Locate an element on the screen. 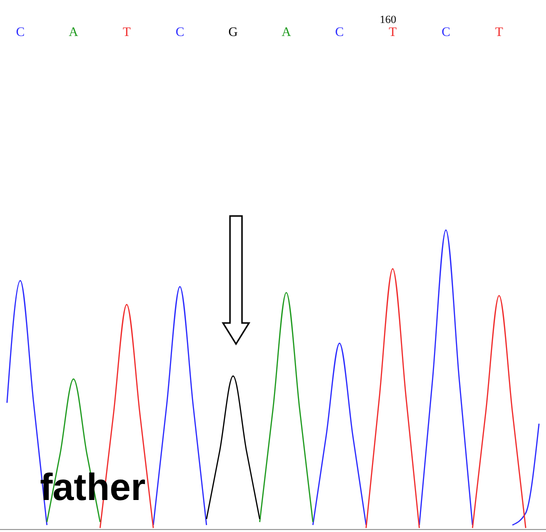 The image size is (546, 532). x-tick-label: G is located at coordinates (233, 31).